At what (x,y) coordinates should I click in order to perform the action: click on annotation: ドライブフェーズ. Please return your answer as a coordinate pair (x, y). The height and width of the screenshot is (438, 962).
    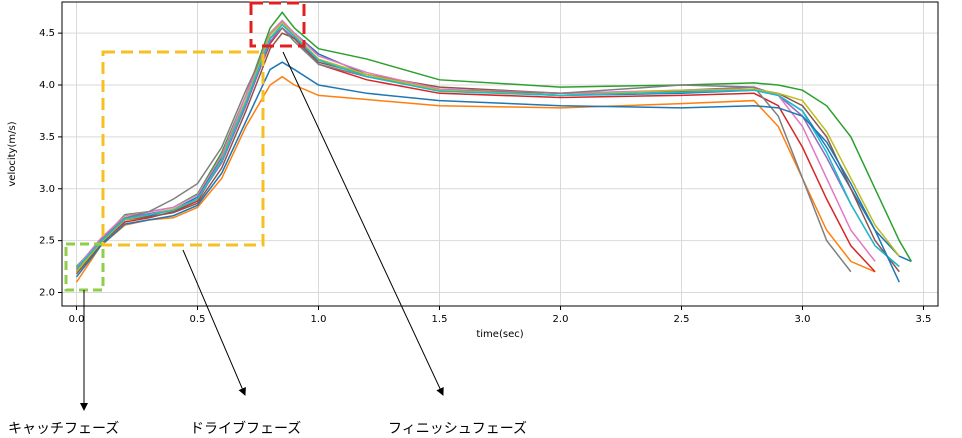
    Looking at the image, I should click on (245, 428).